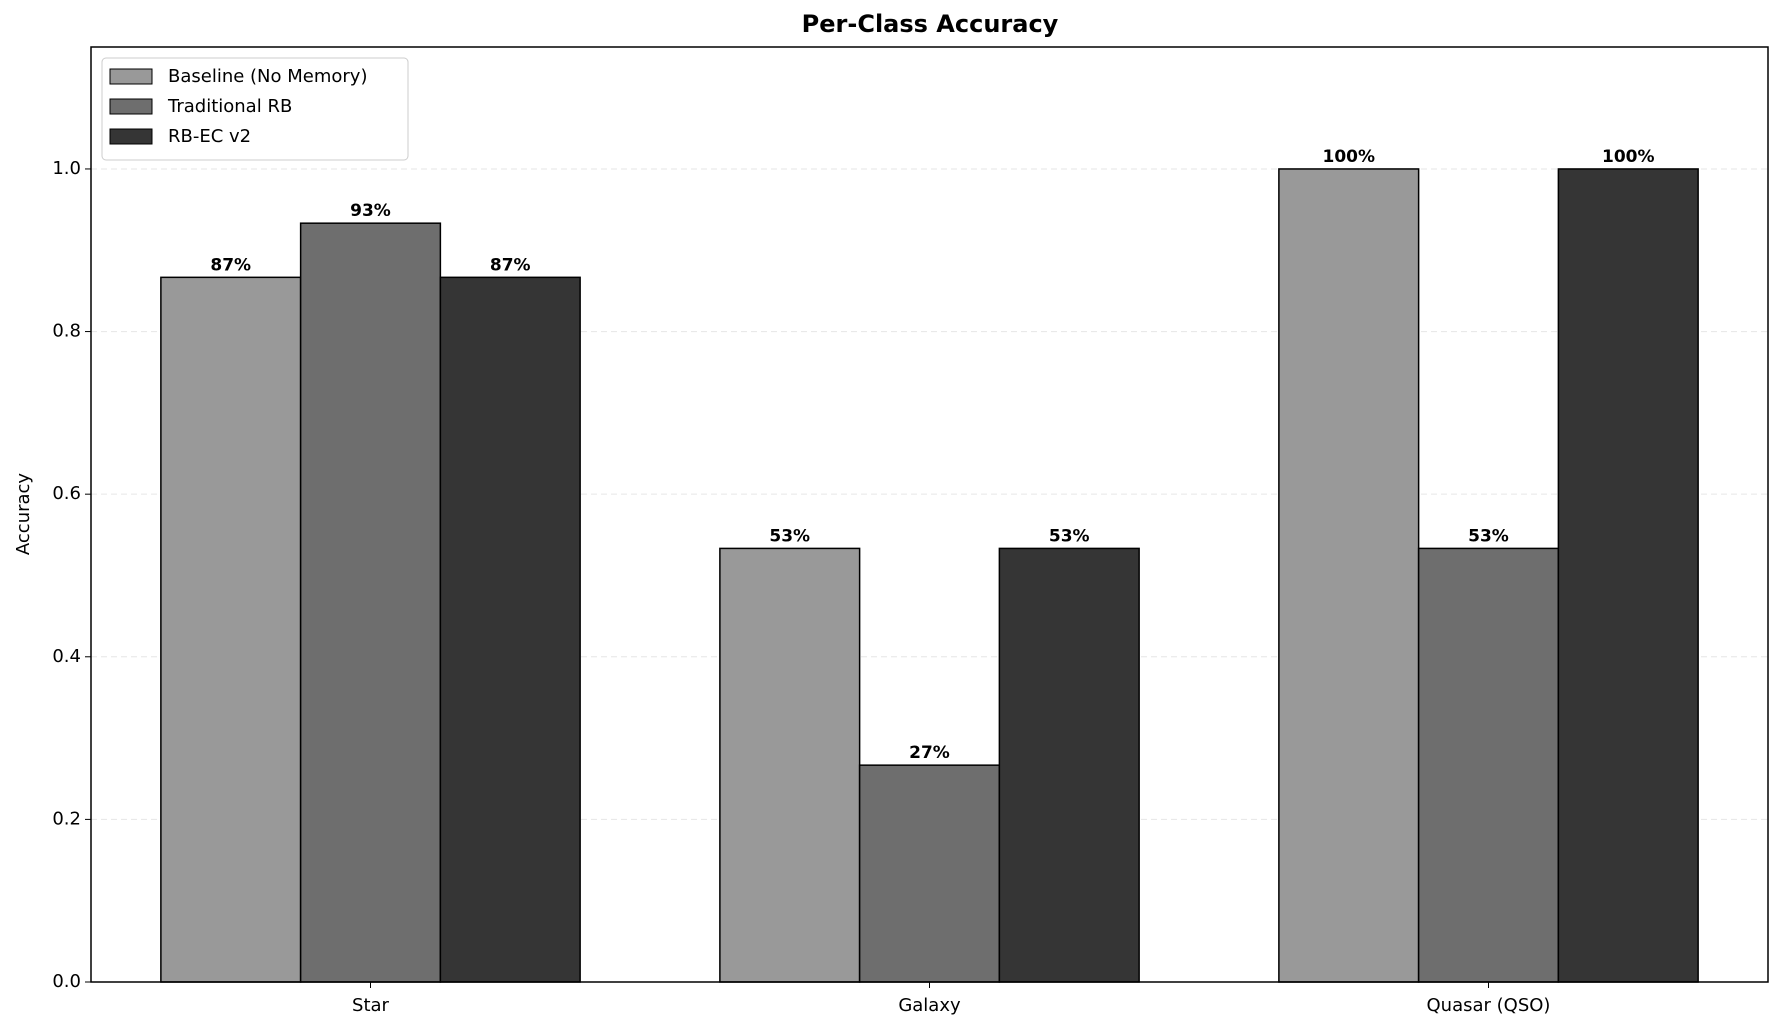 Image resolution: width=1784 pixels, height=1032 pixels. Describe the element at coordinates (1489, 1005) in the screenshot. I see `x-tick-label: Quasar (QSO)` at that location.